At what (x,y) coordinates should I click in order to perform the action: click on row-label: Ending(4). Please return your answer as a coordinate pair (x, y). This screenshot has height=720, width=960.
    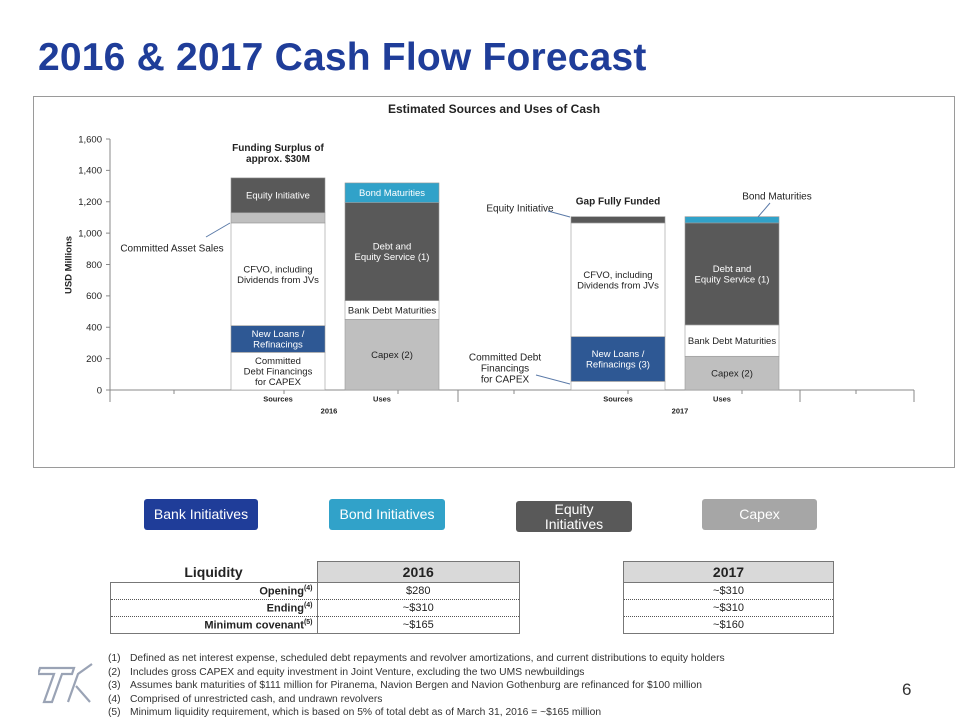
    Looking at the image, I should click on (214, 608).